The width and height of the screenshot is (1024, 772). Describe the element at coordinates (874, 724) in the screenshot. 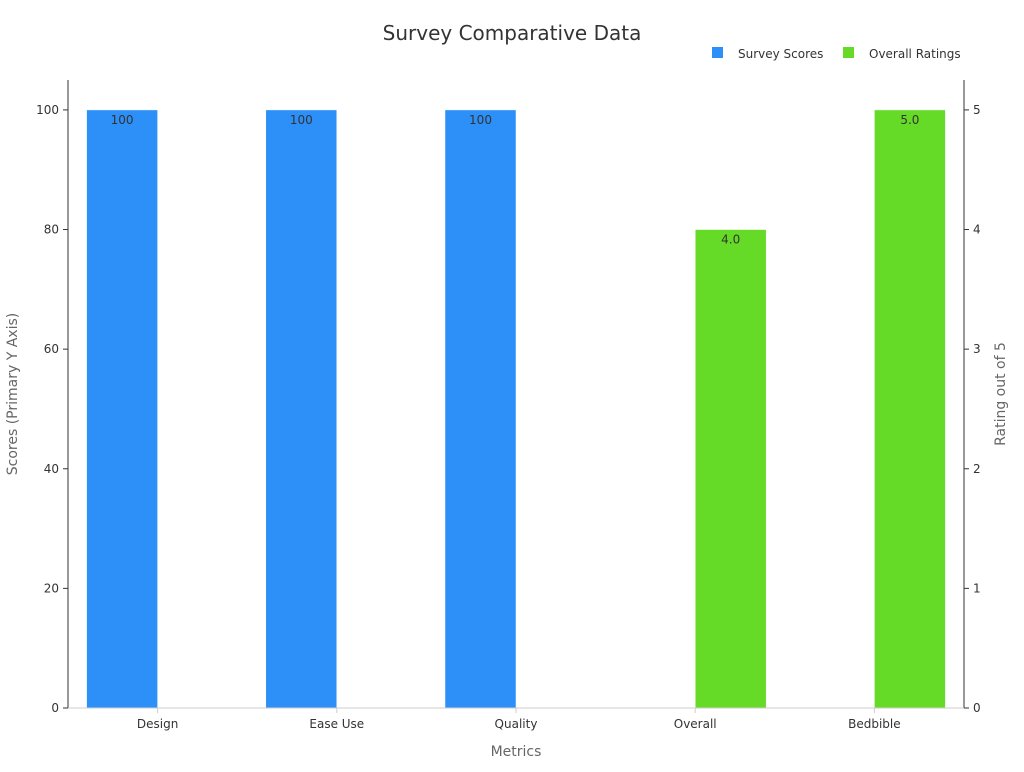

I see `x-tick-label: Bedbible` at that location.